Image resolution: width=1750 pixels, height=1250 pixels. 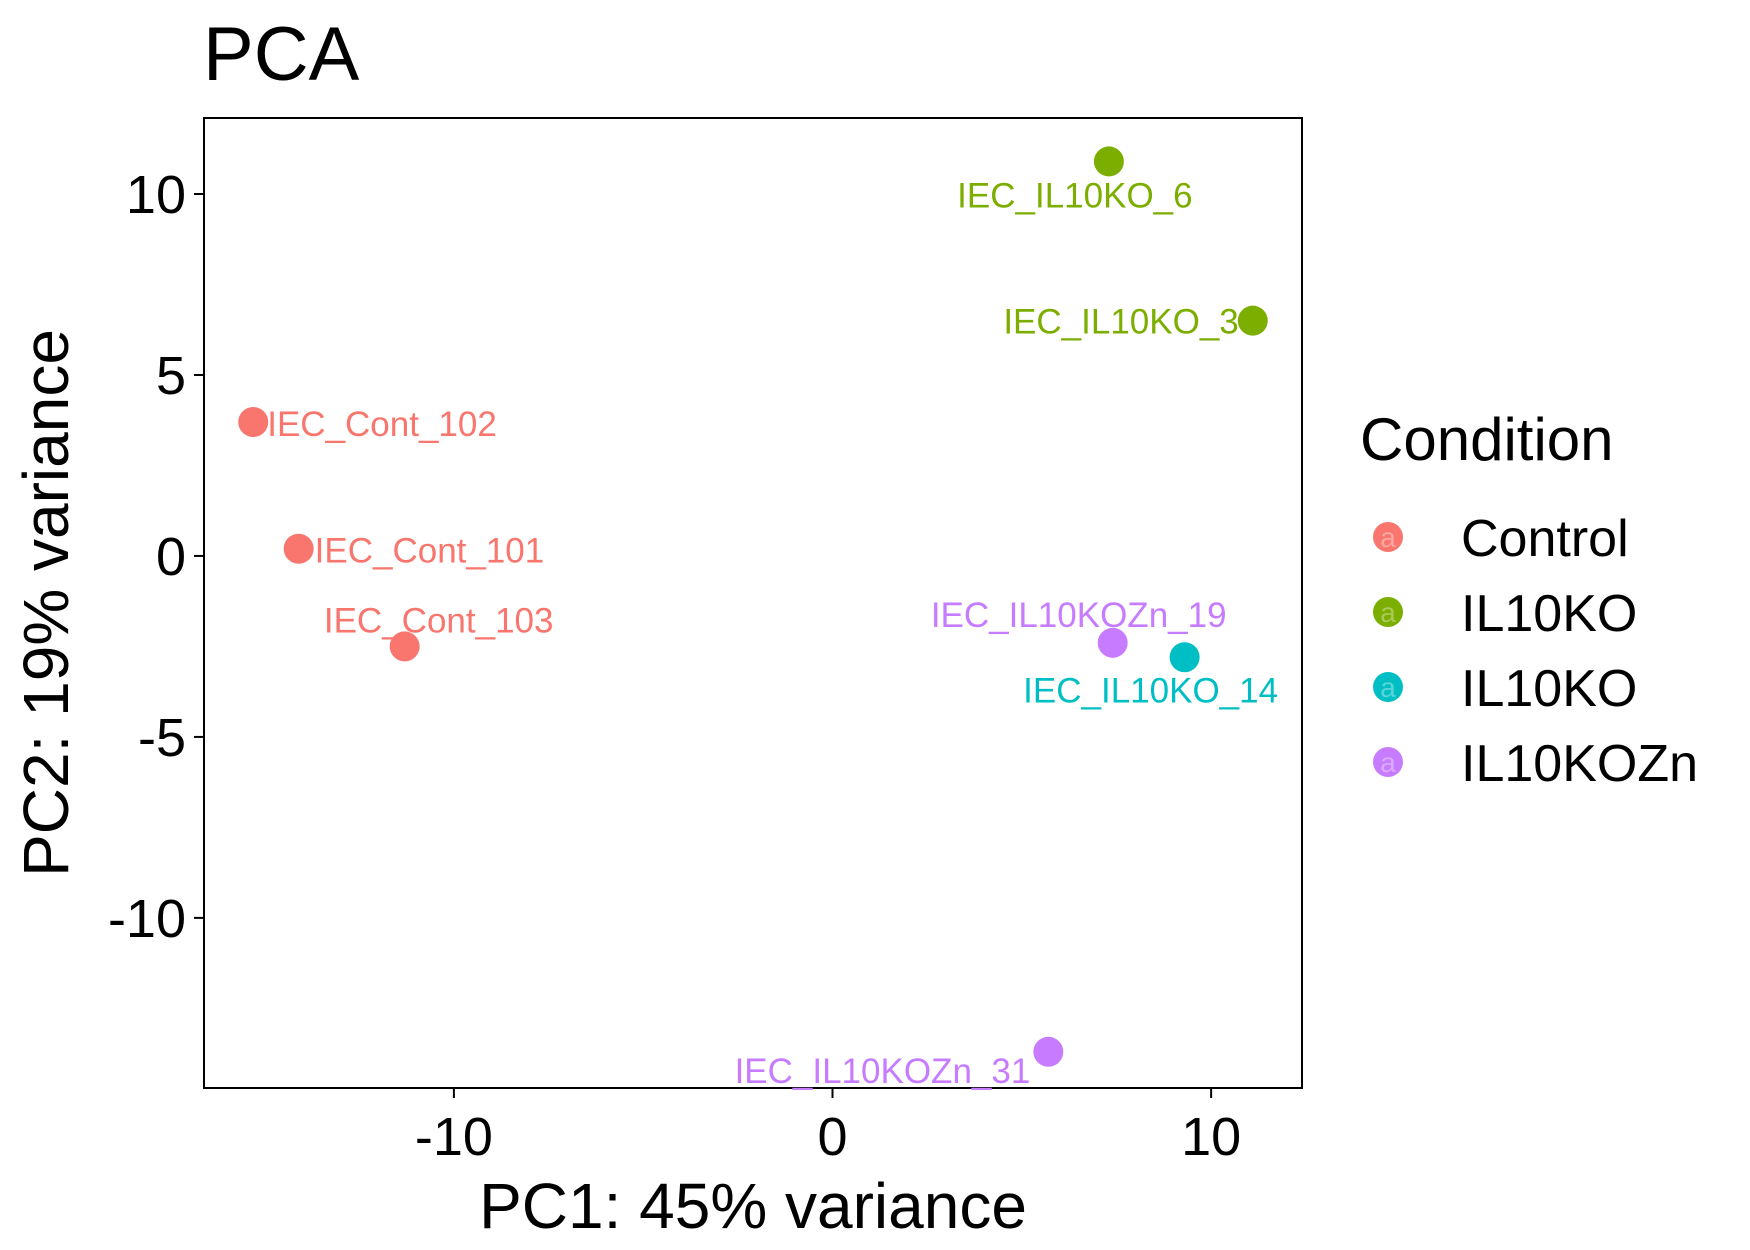 What do you see at coordinates (1120, 322) in the screenshot?
I see `point-label: IEC_IL10KO_3` at bounding box center [1120, 322].